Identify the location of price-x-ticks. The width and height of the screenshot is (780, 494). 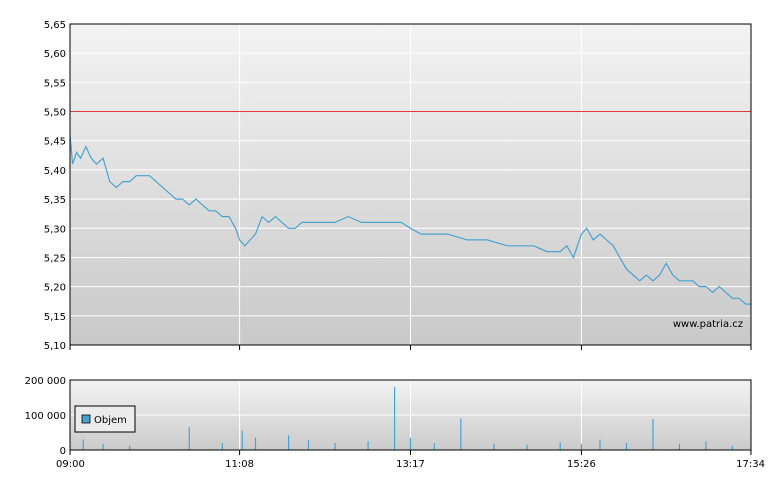
(410, 347).